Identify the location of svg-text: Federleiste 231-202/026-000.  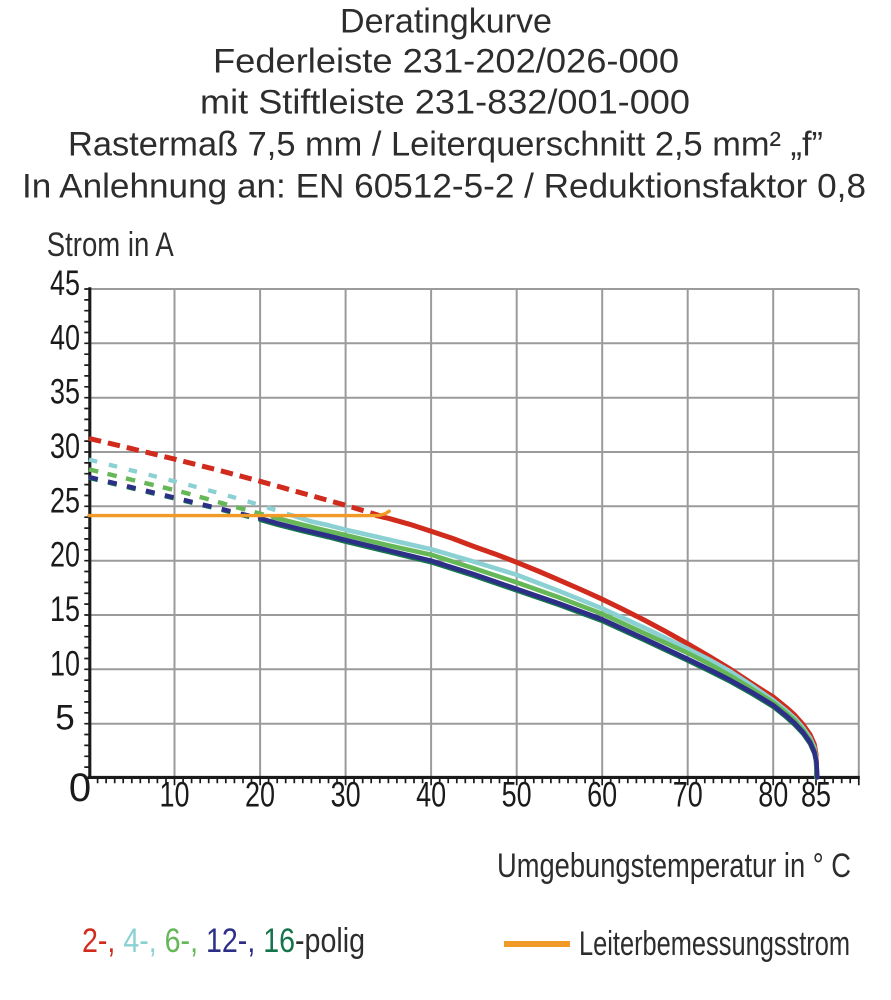
(446, 62).